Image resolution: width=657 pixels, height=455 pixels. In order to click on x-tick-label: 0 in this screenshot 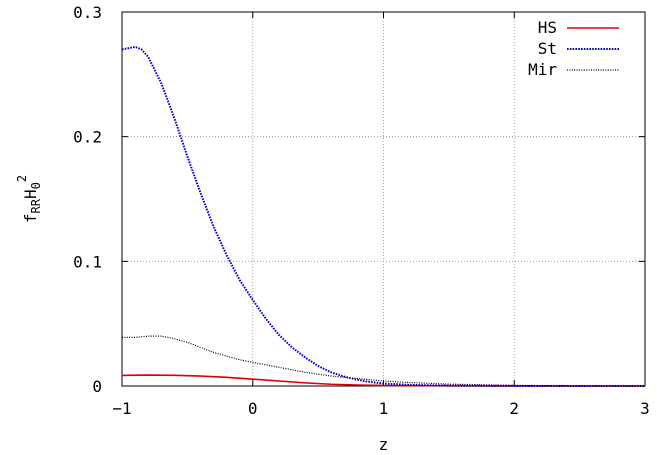, I will do `click(253, 408)`.